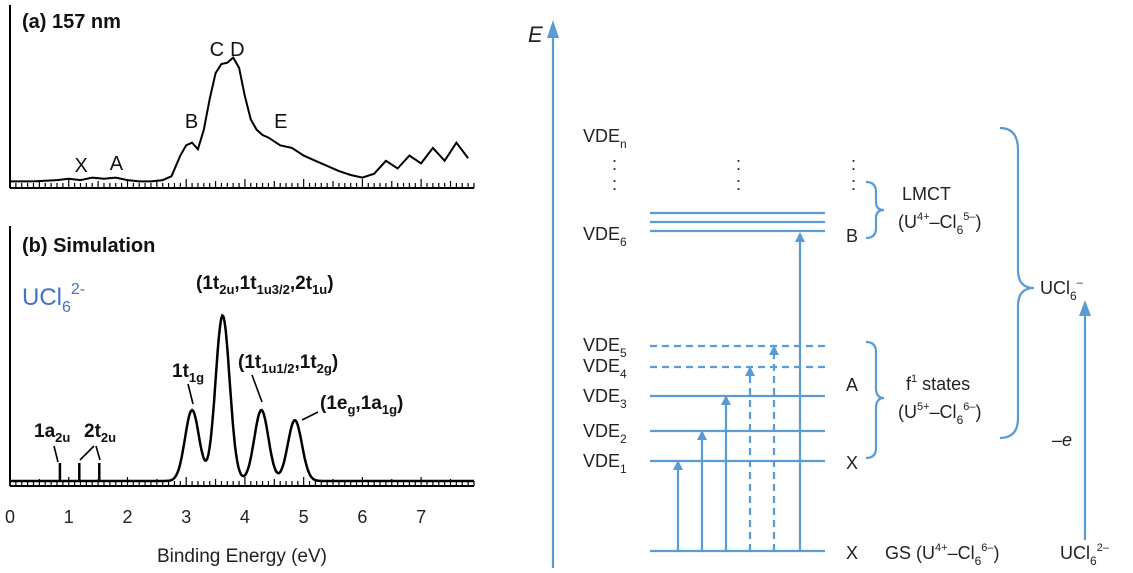 This screenshot has width=1133, height=573. Describe the element at coordinates (739, 391) in the screenshot. I see `transition-arrows` at that location.